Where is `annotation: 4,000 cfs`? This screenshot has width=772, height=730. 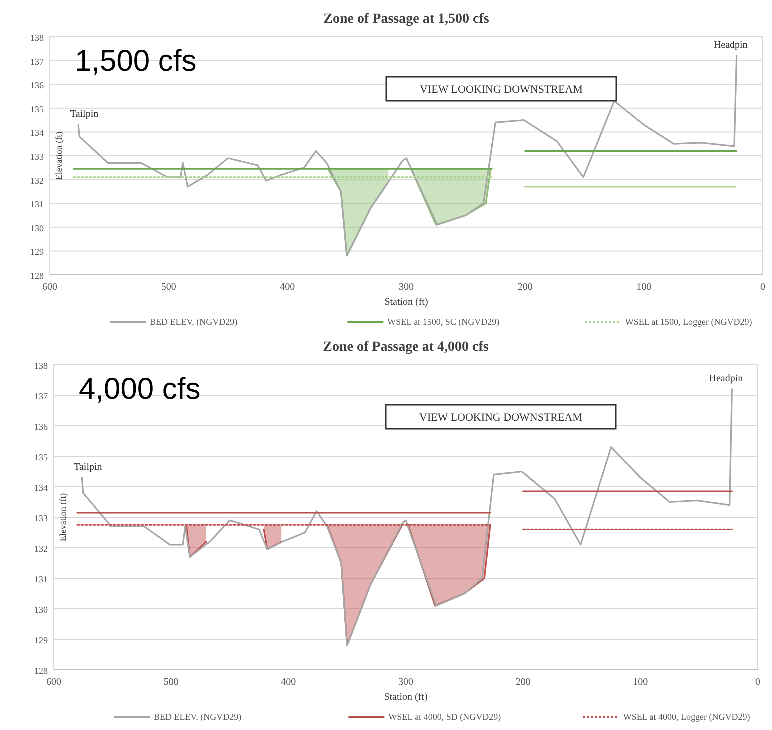 annotation: 4,000 cfs is located at coordinates (140, 389).